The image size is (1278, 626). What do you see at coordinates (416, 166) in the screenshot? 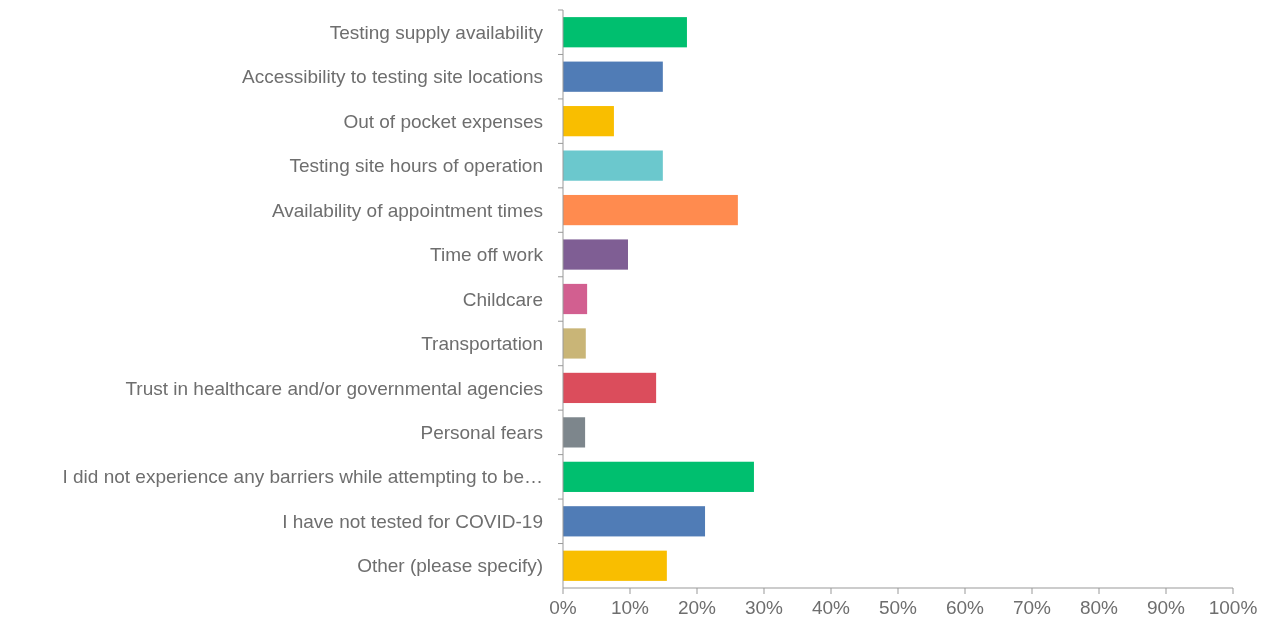
I see `y-tick-label: Testing site hours of operation` at bounding box center [416, 166].